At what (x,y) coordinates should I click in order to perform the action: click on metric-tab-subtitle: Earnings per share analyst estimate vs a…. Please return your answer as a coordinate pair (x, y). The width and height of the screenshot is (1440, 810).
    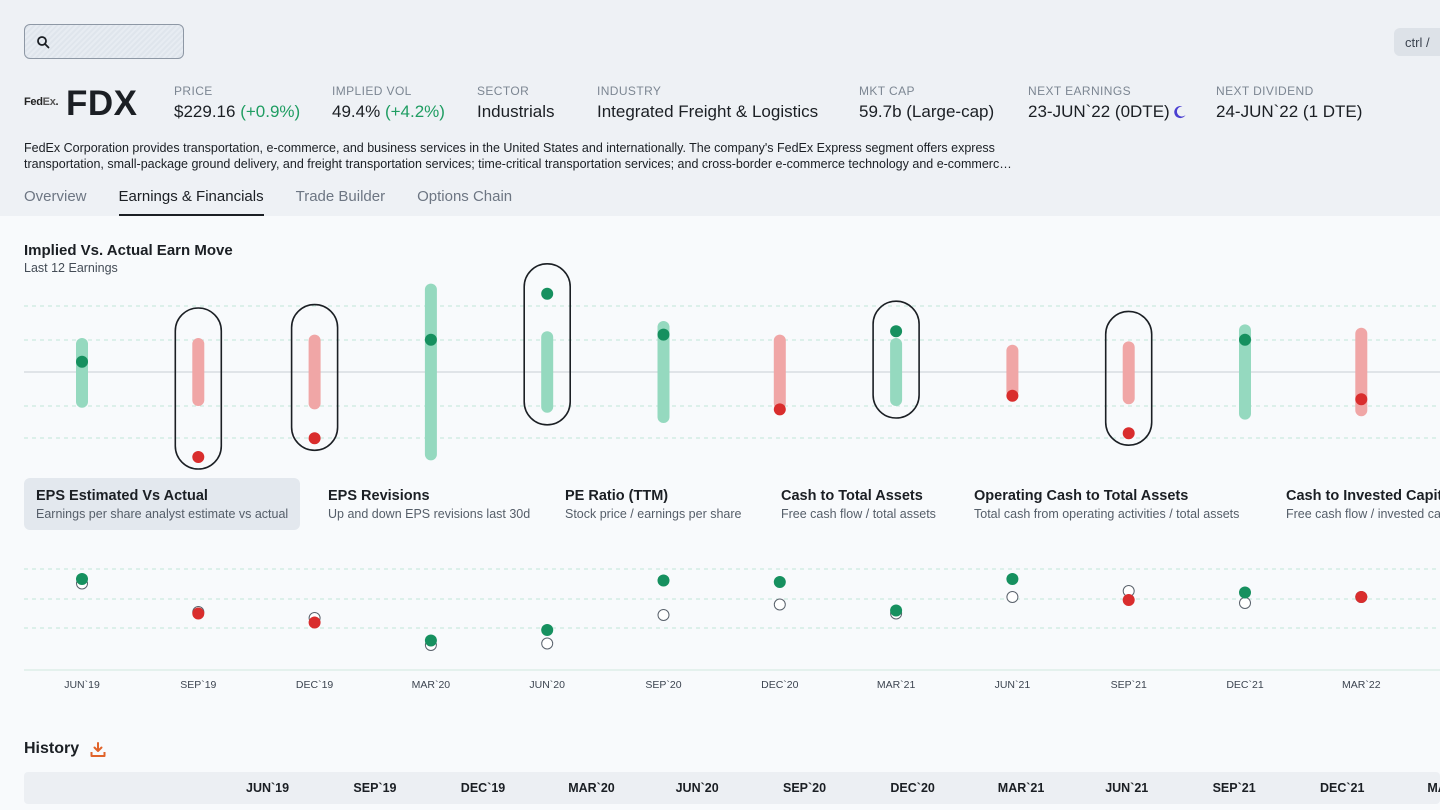
    Looking at the image, I should click on (162, 514).